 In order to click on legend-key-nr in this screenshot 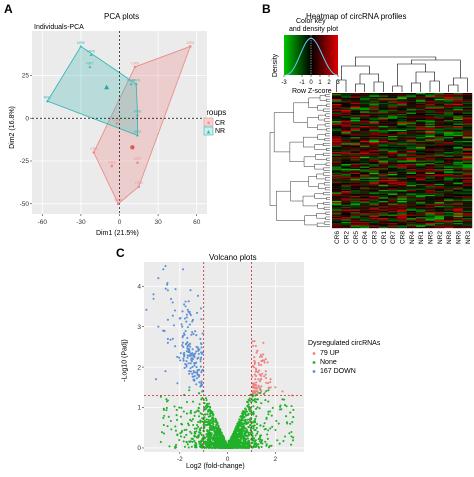, I will do `click(208, 131)`.